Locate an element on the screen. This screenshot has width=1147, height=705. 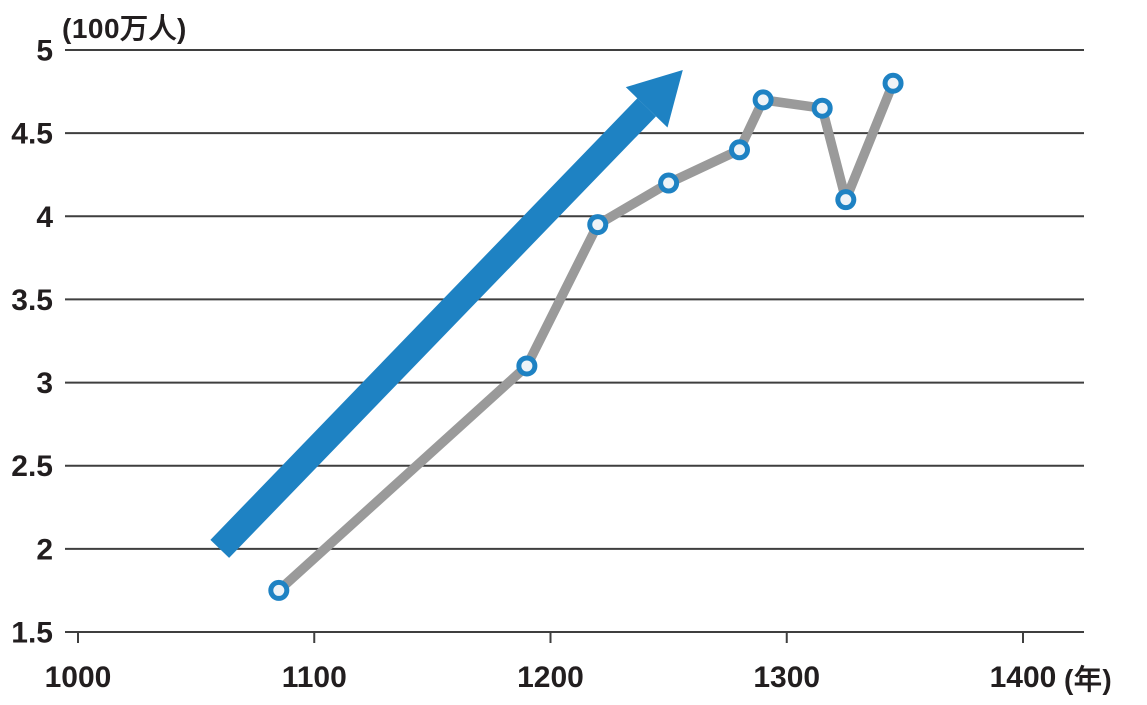
trend-arrow-head is located at coordinates (654, 98).